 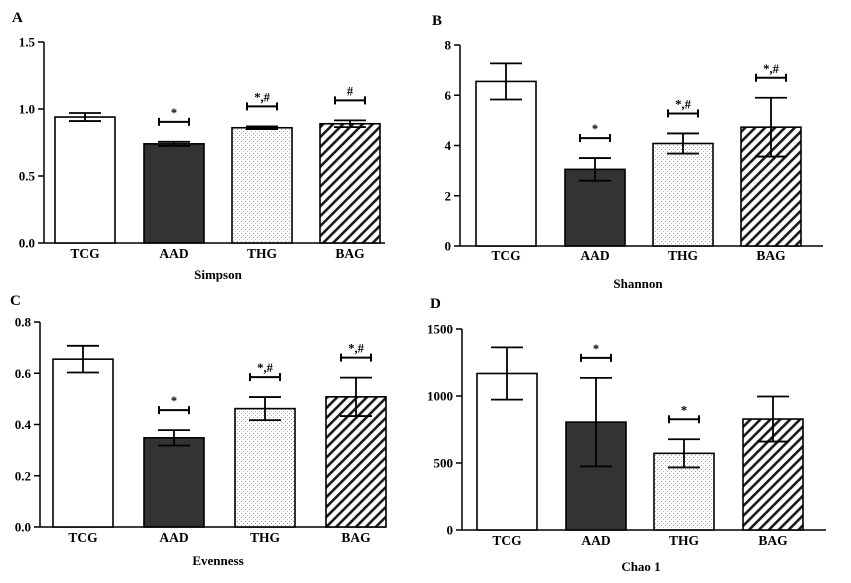 What do you see at coordinates (27, 42) in the screenshot?
I see `y-tick-label: 1.5` at bounding box center [27, 42].